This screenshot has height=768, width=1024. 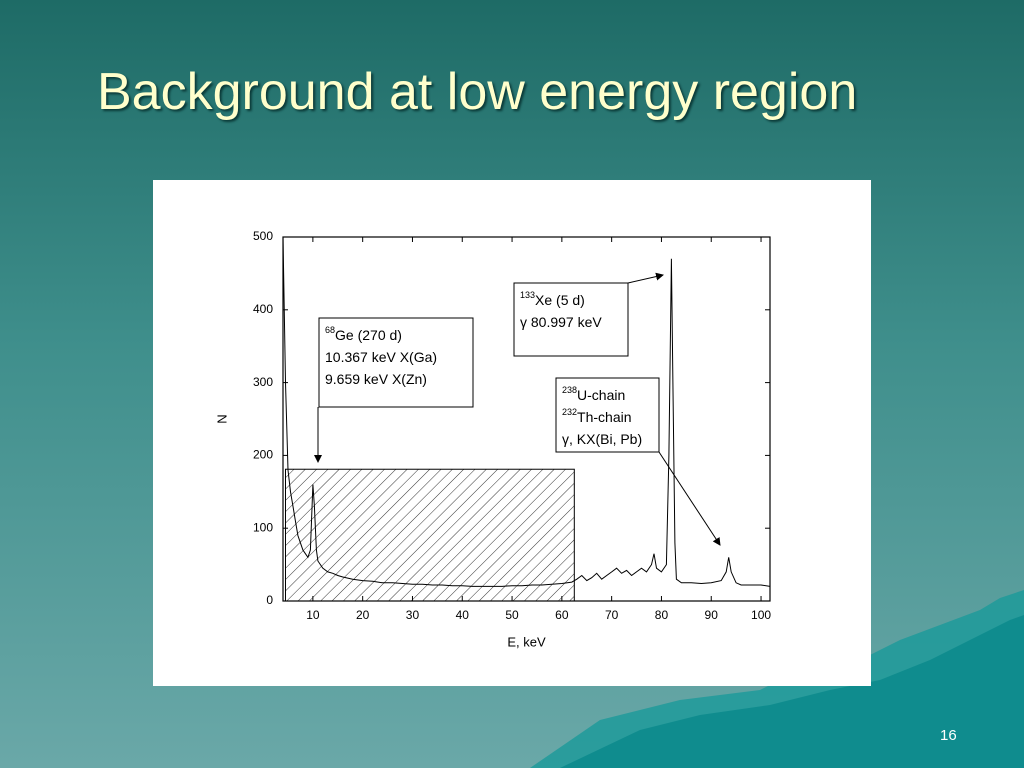 I want to click on slide-title: Background at low energy region, so click(x=477, y=92).